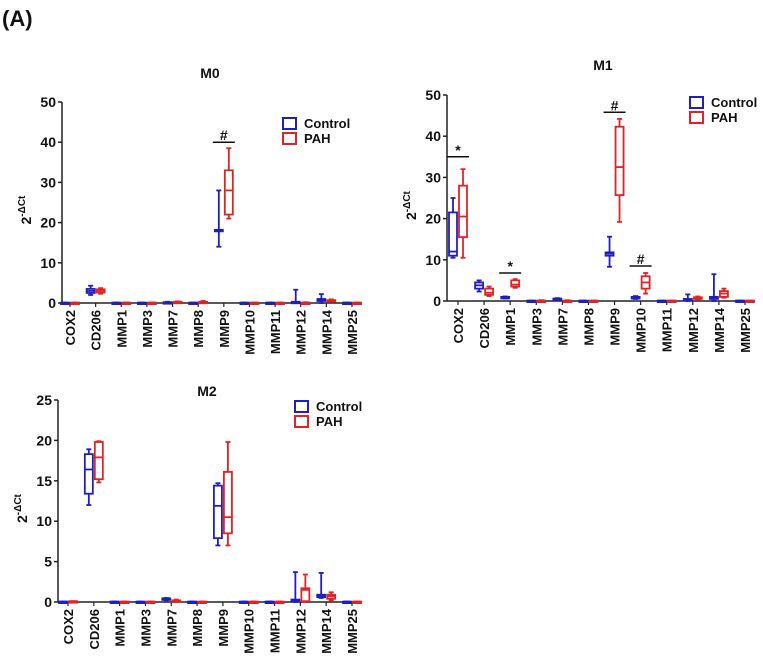 The width and height of the screenshot is (763, 667). What do you see at coordinates (321, 585) in the screenshot?
I see `box-Control-MMP14` at bounding box center [321, 585].